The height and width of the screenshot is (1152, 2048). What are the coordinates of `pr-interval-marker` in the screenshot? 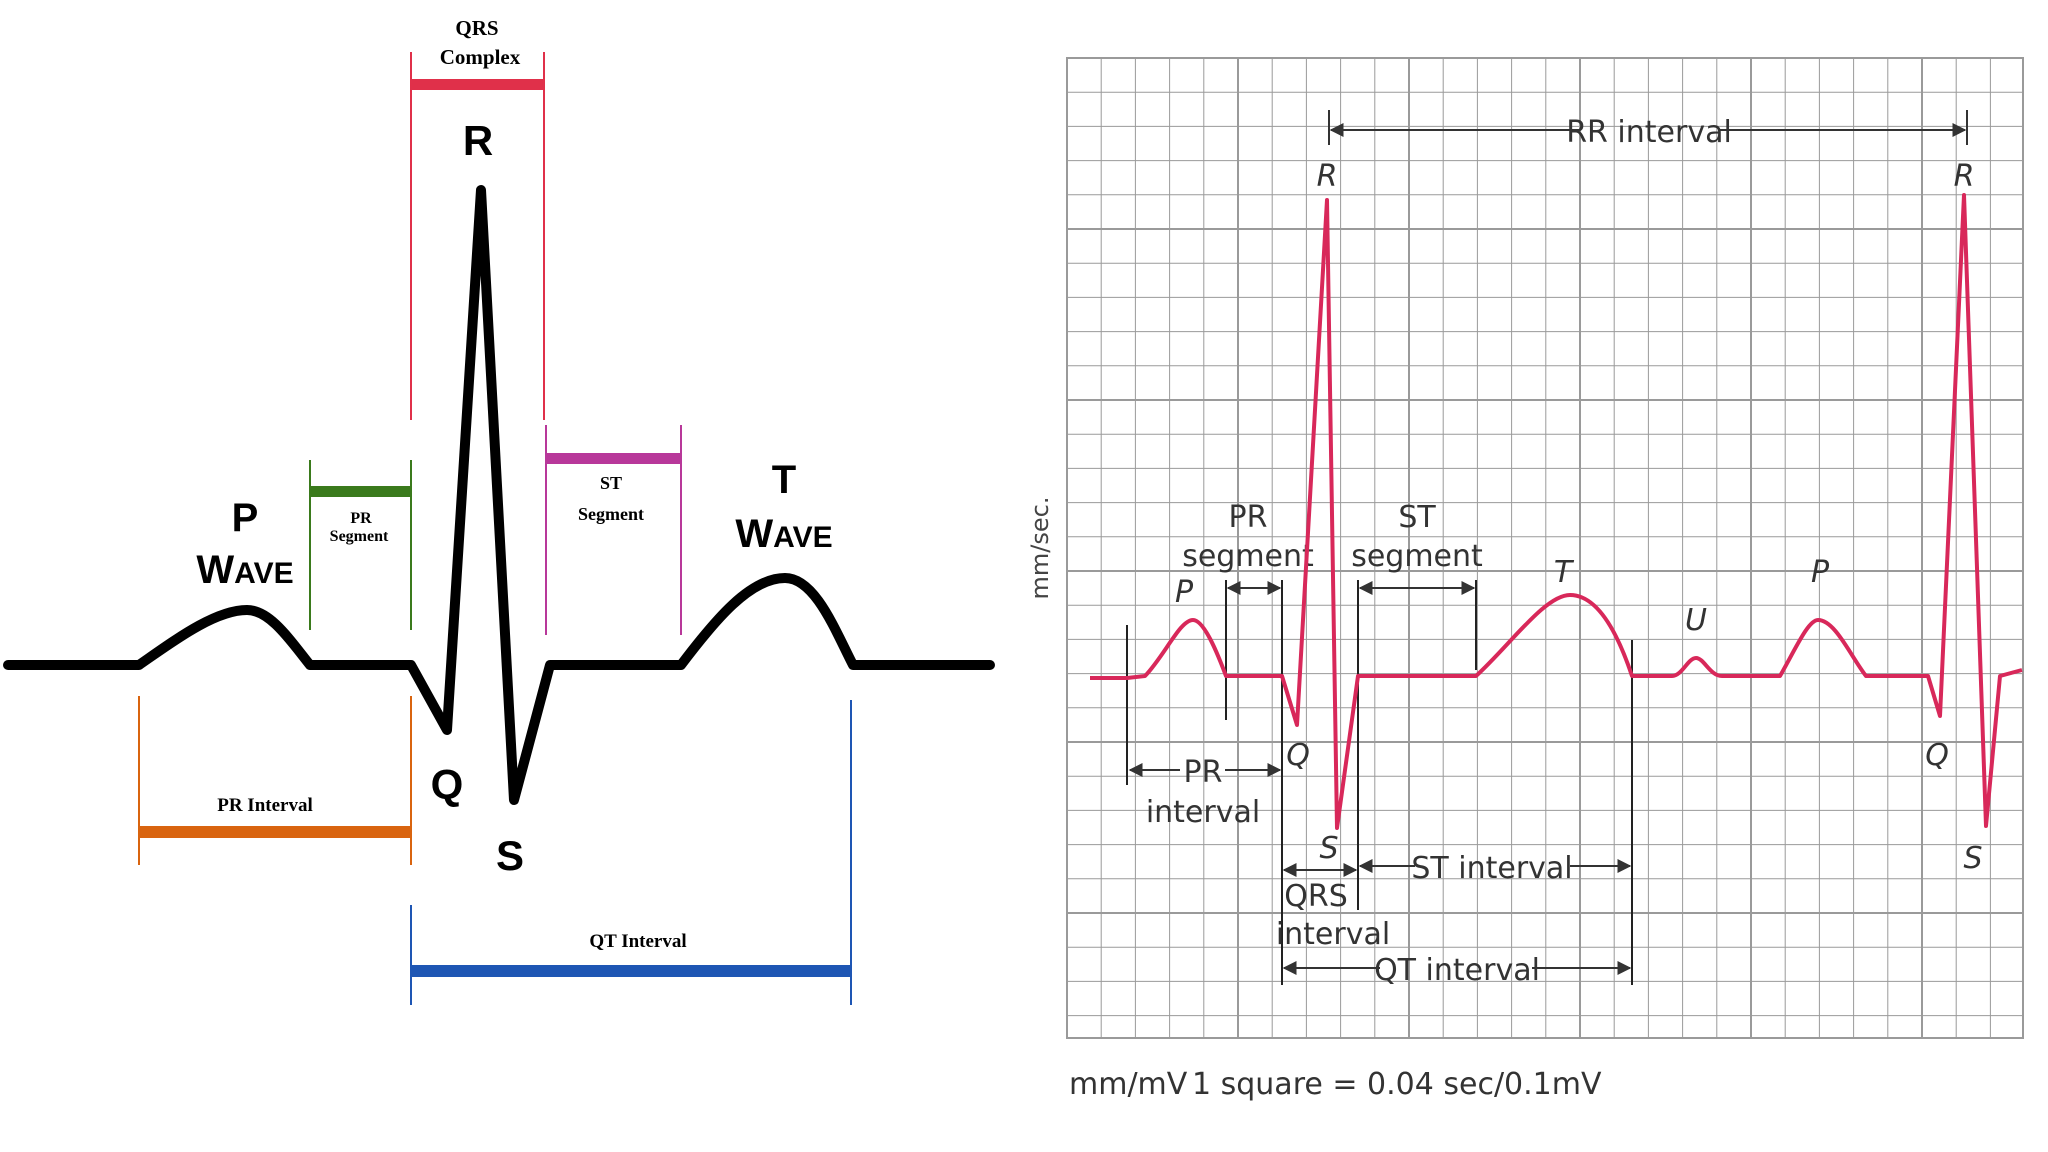 It's located at (275, 780).